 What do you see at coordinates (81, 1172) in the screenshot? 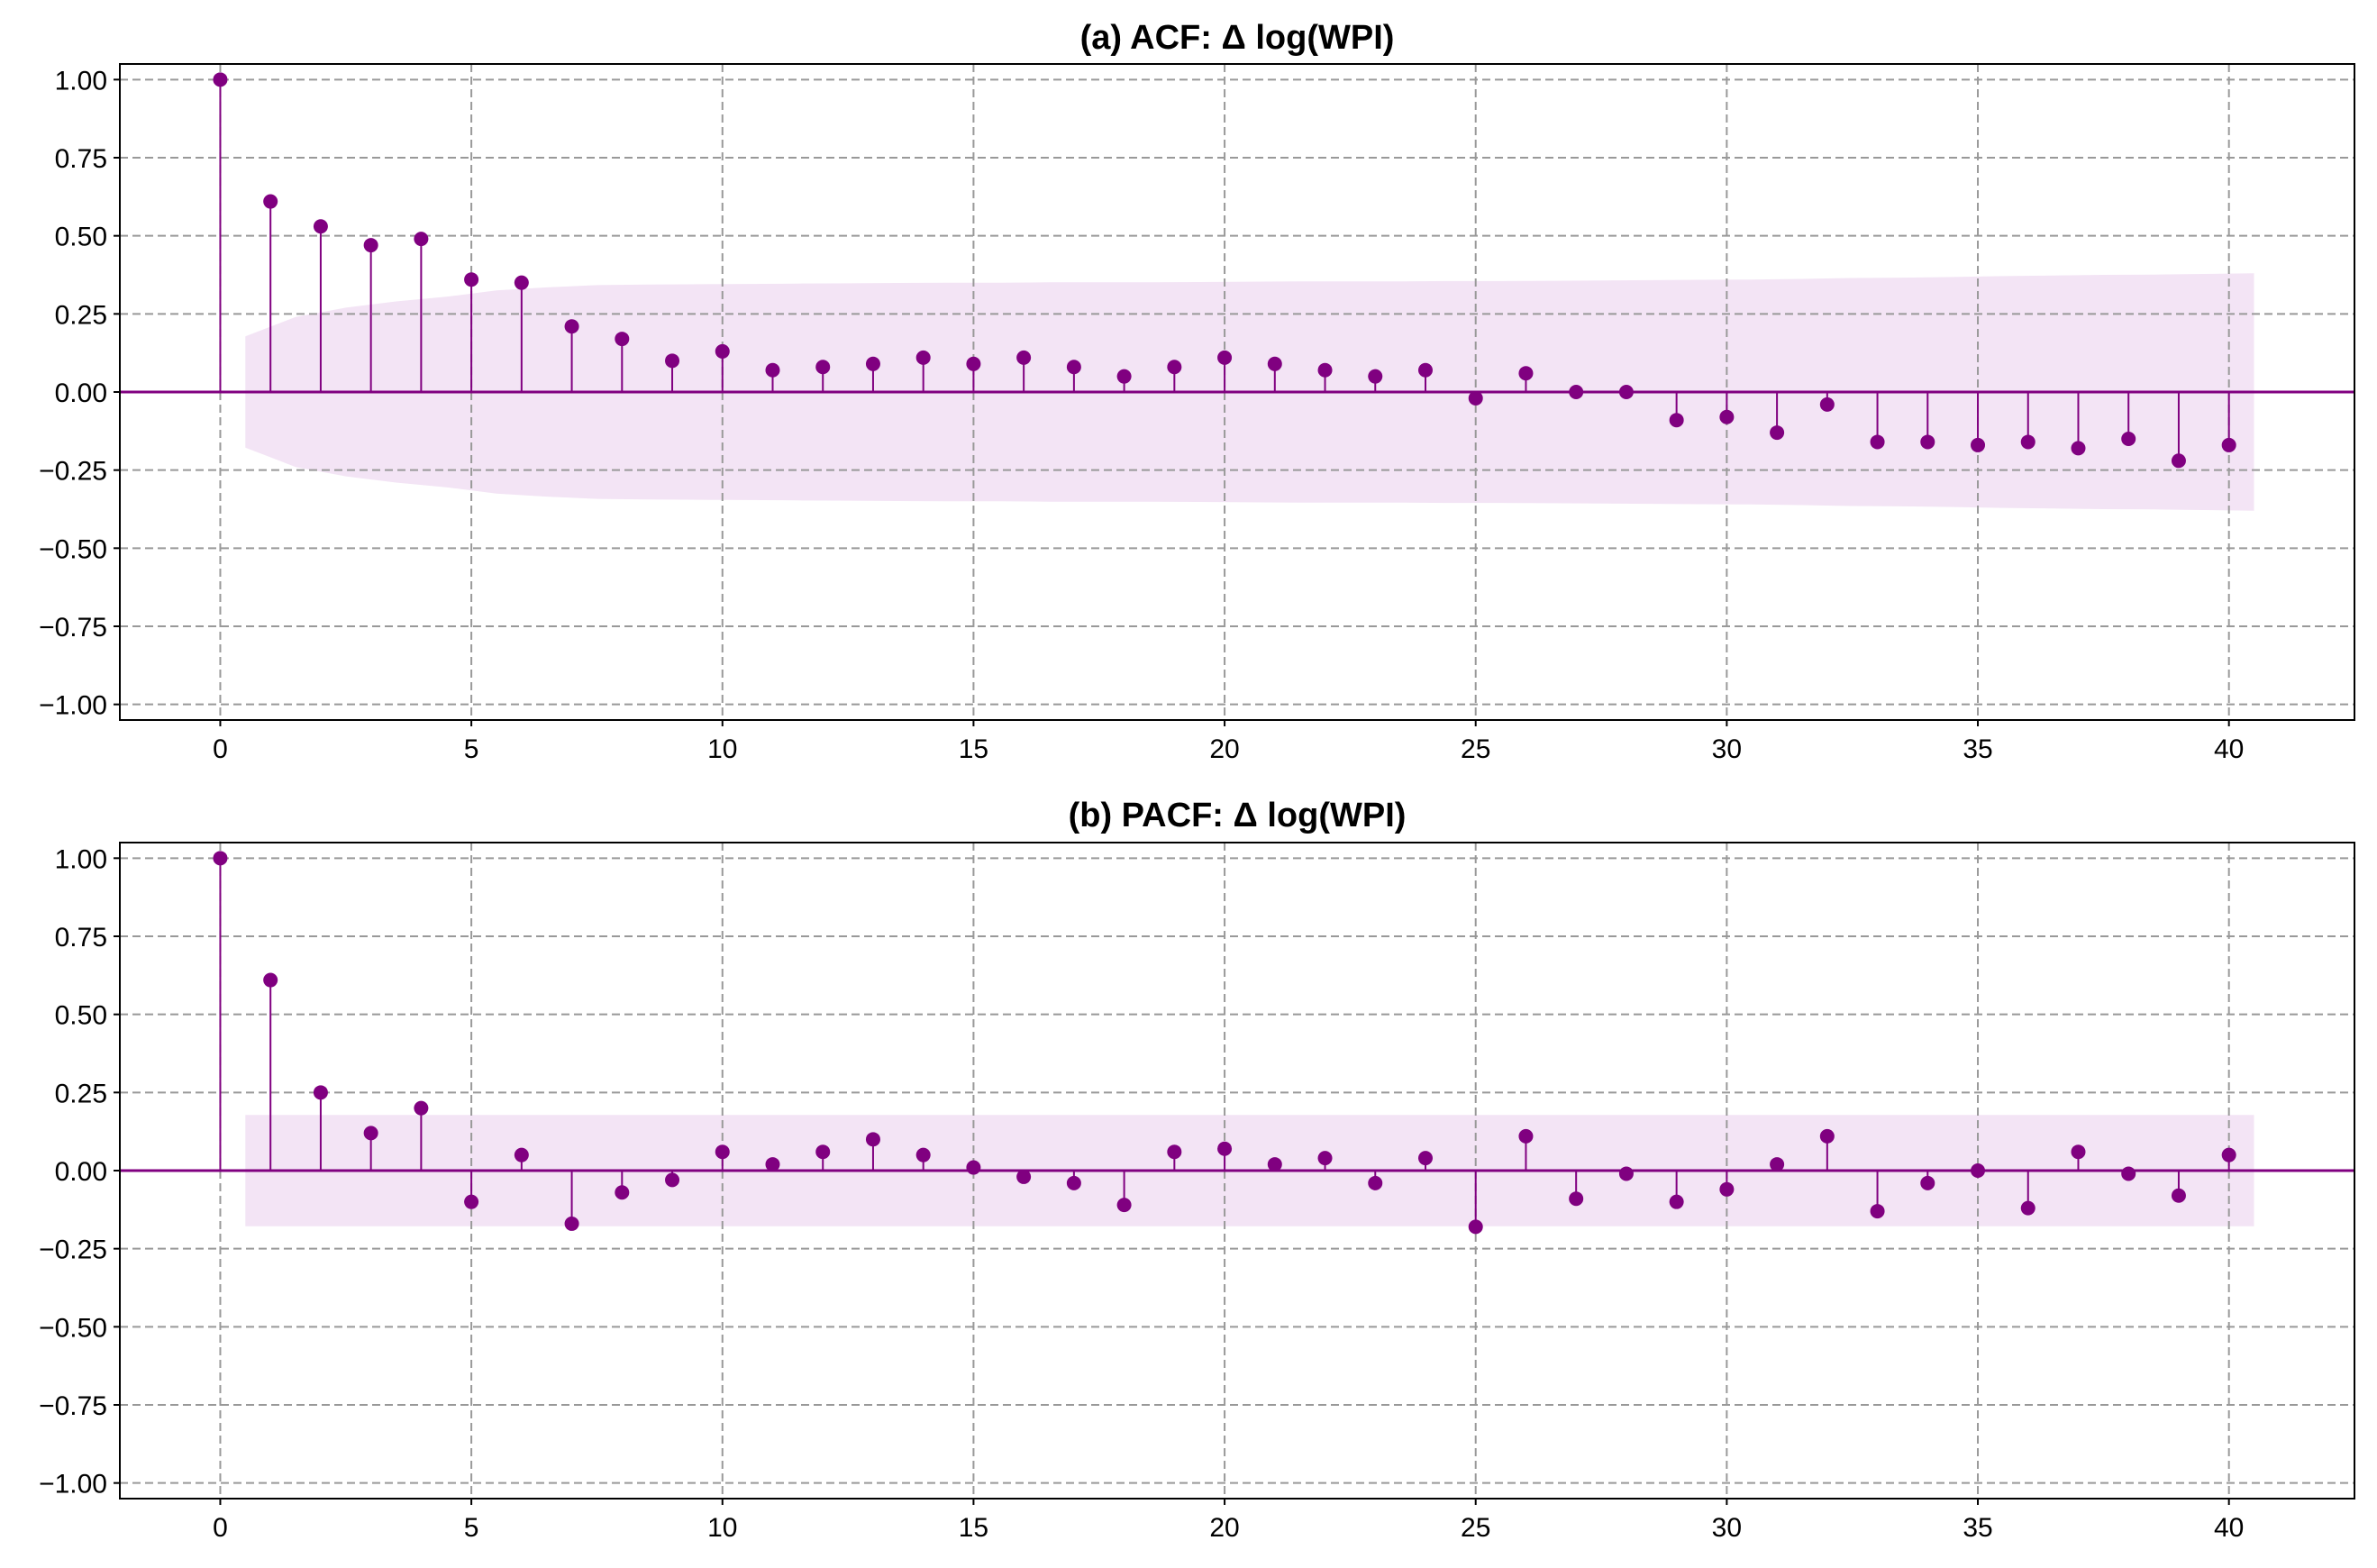
I see `pacf-y-tick-label: 0.00` at bounding box center [81, 1172].